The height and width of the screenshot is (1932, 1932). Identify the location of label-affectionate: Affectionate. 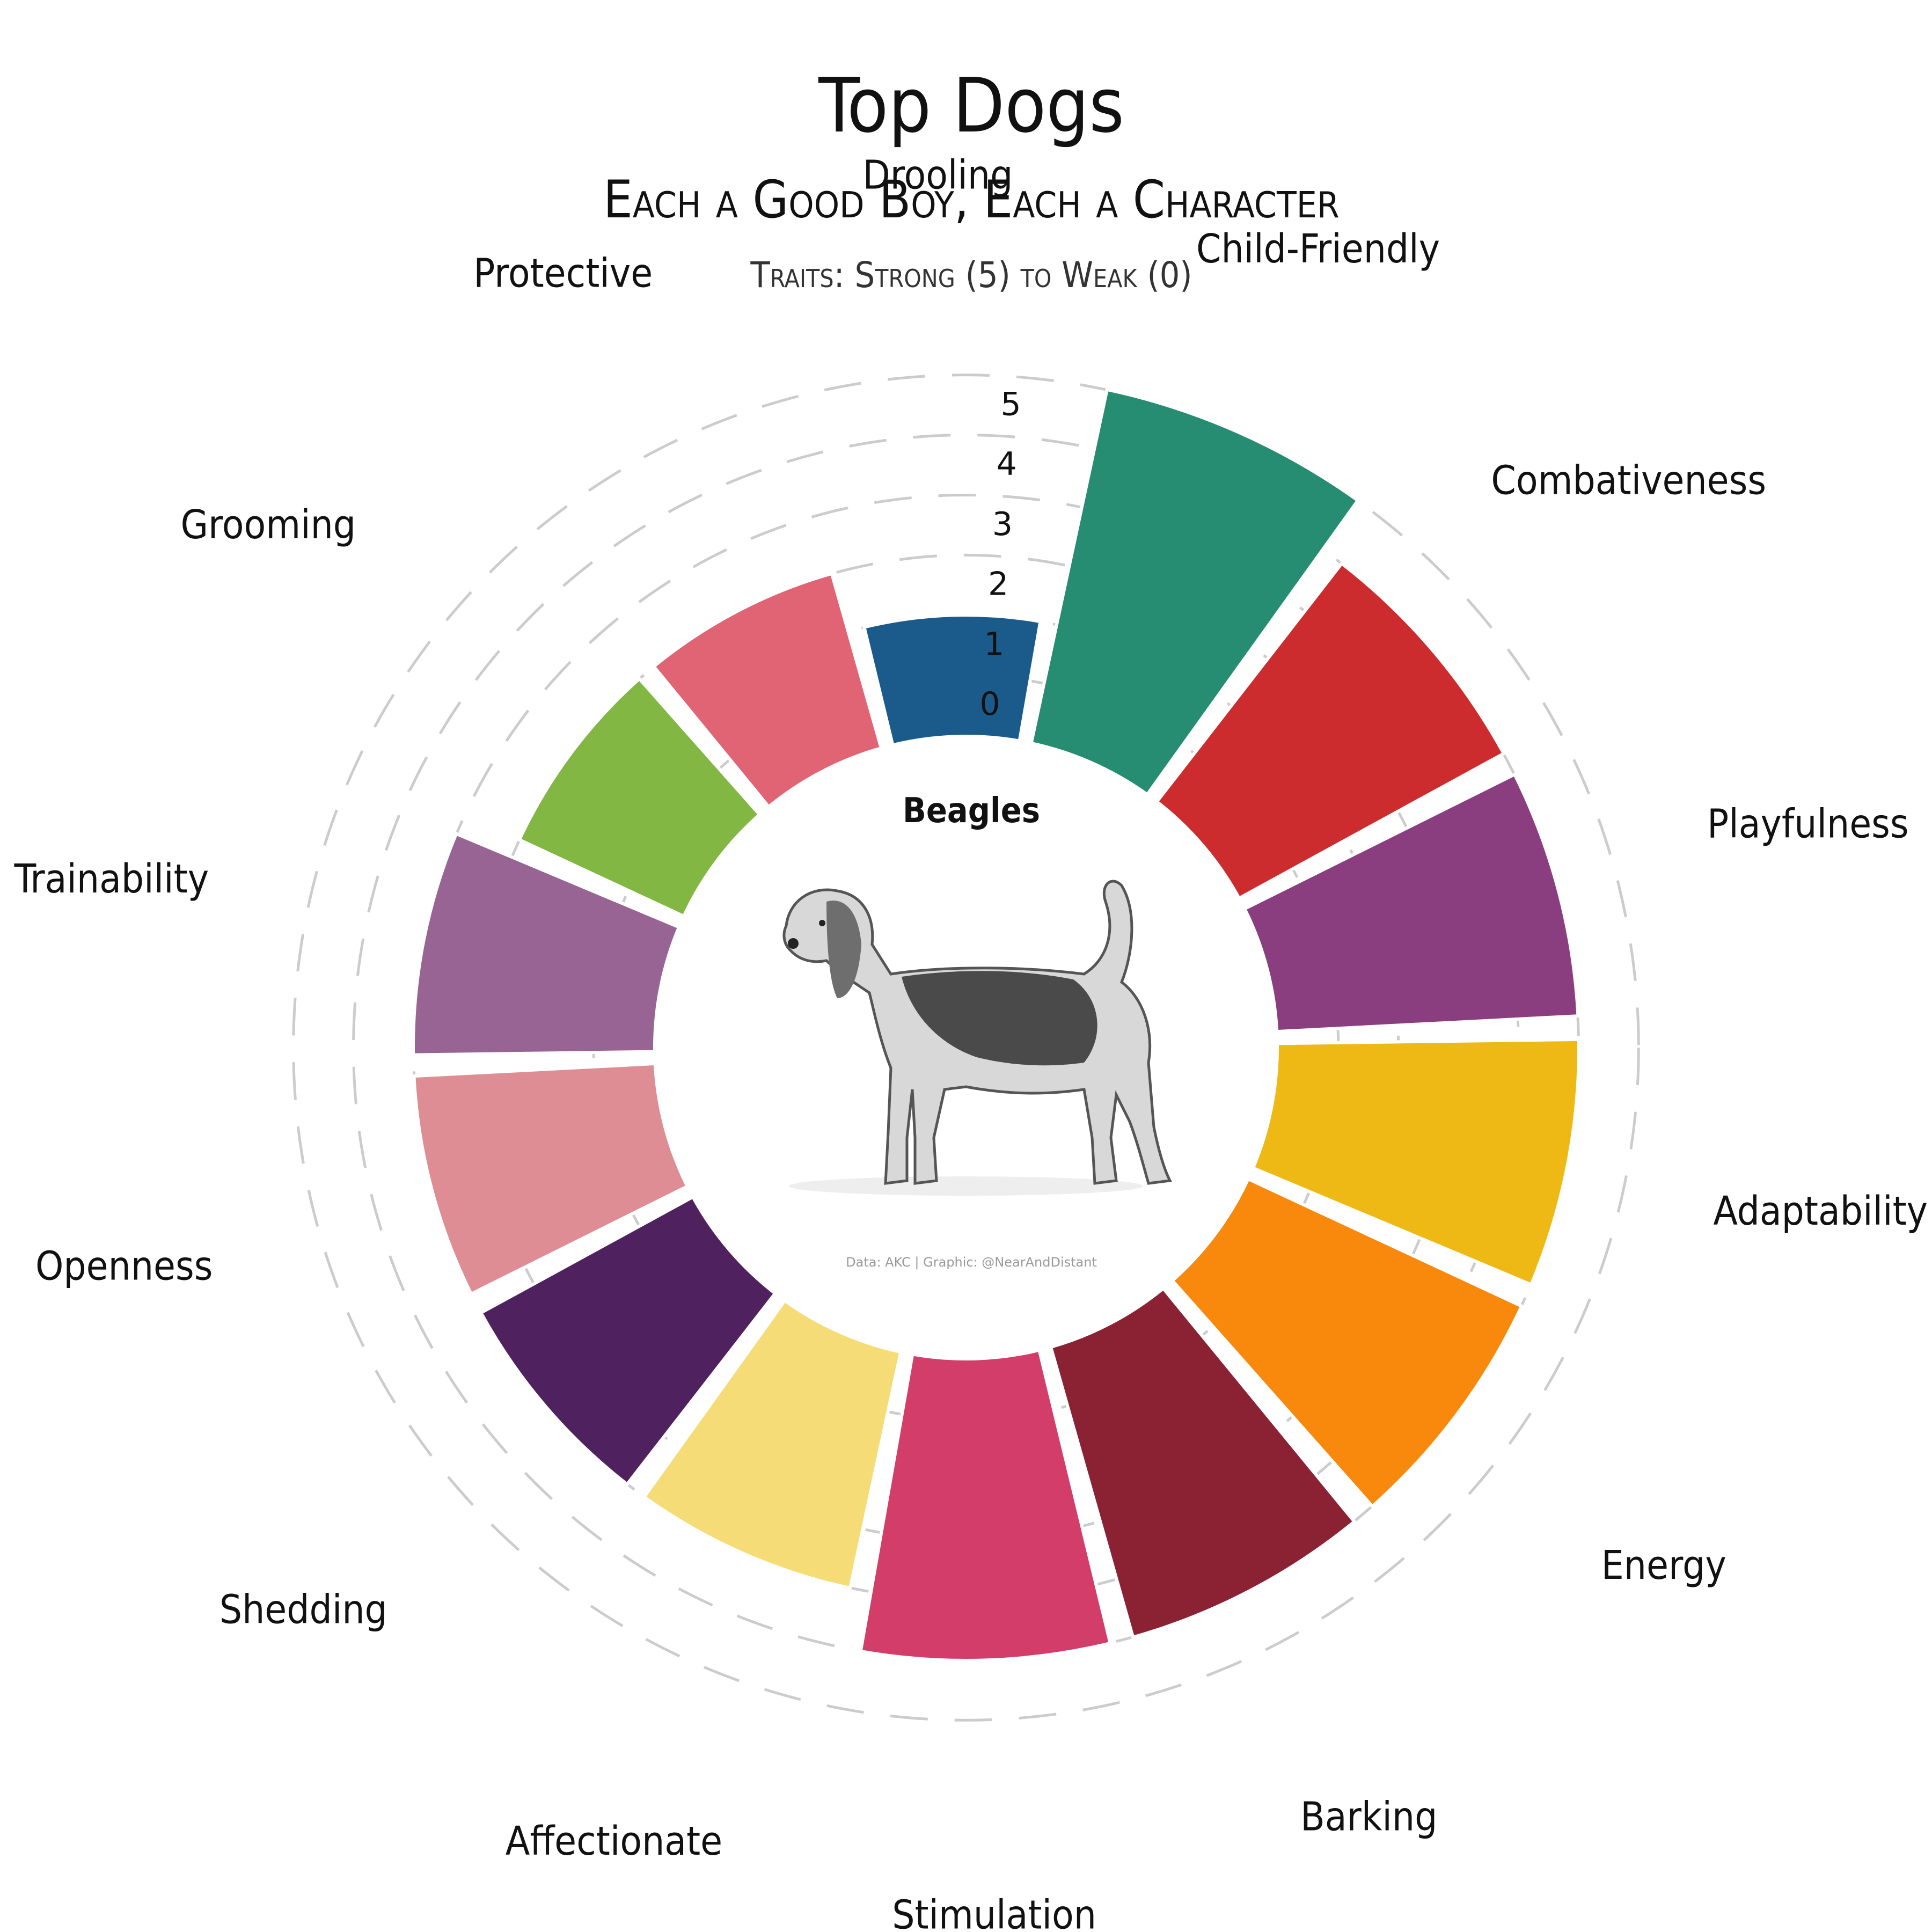
(614, 1841).